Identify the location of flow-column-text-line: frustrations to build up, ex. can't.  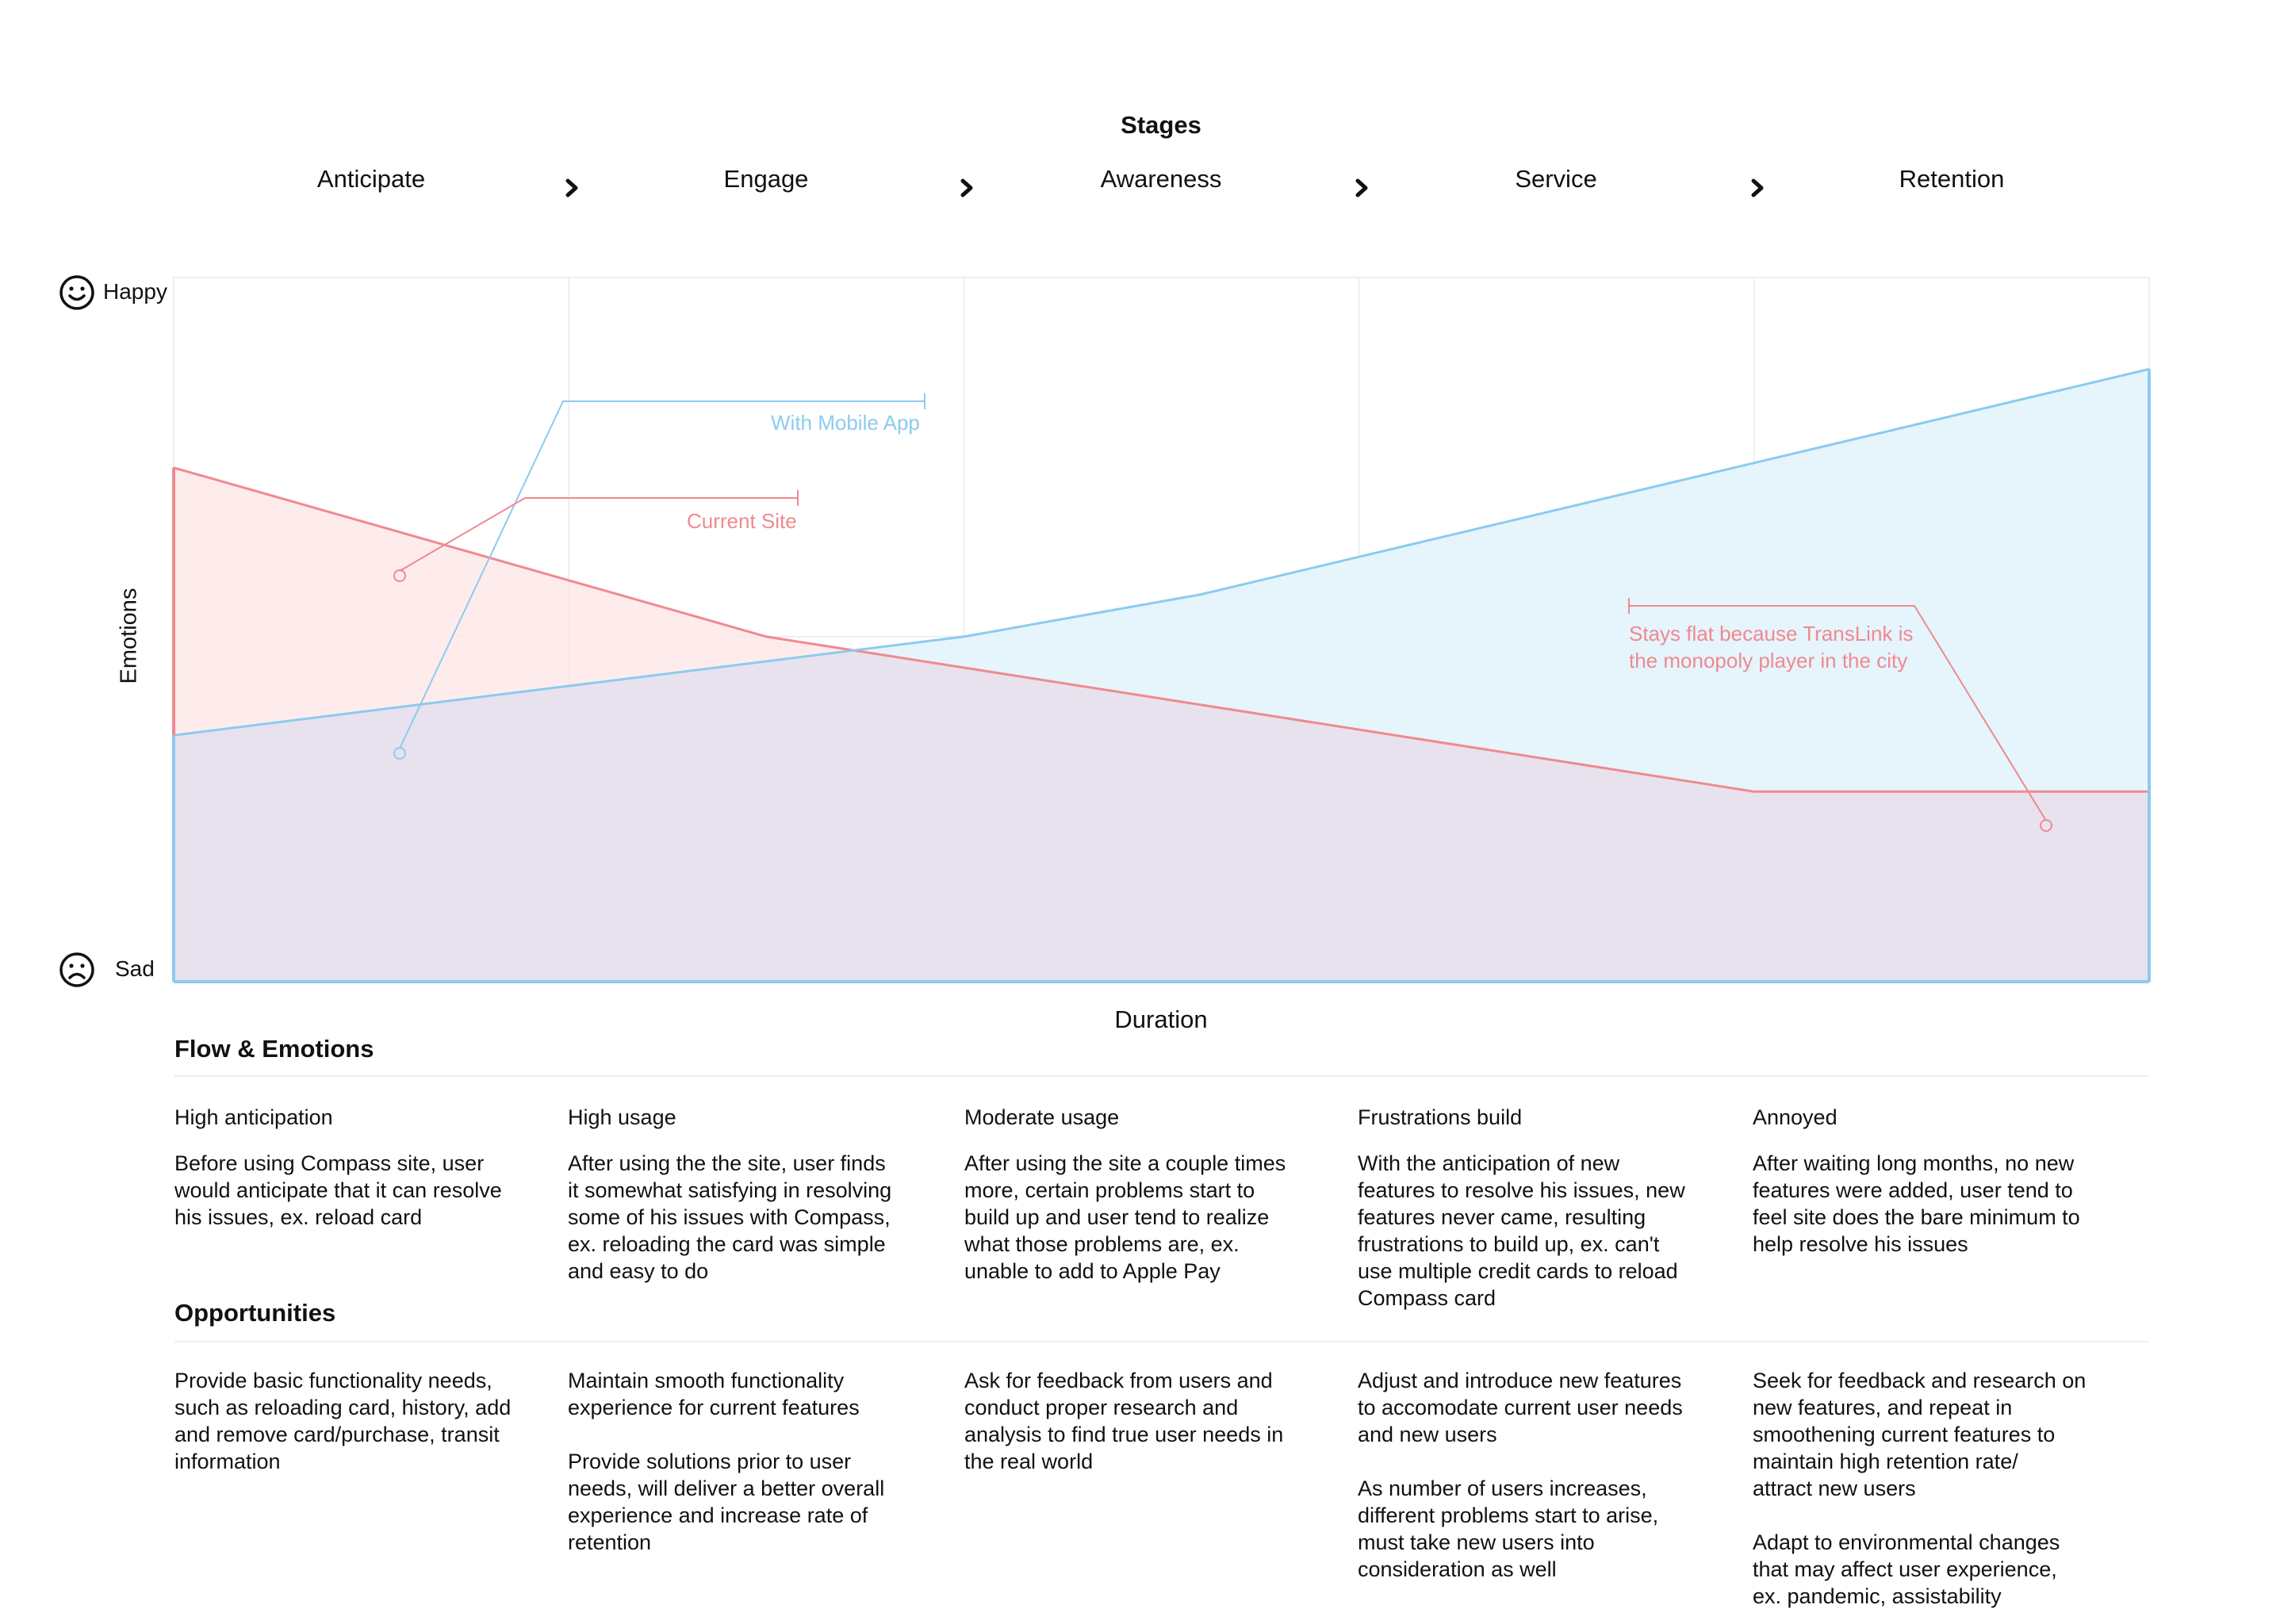
(1509, 1244).